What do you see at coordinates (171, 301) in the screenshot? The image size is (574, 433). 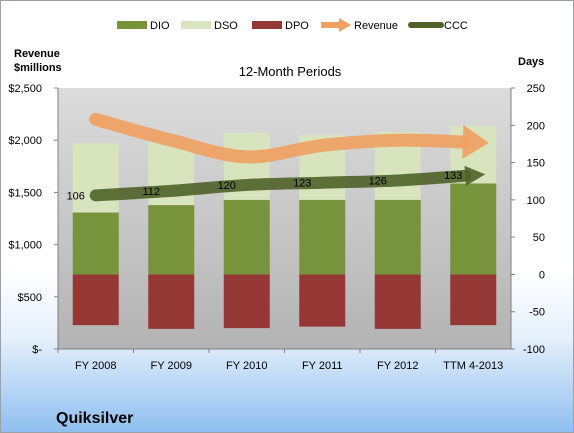 I see `bar-dpo-fy-2009` at bounding box center [171, 301].